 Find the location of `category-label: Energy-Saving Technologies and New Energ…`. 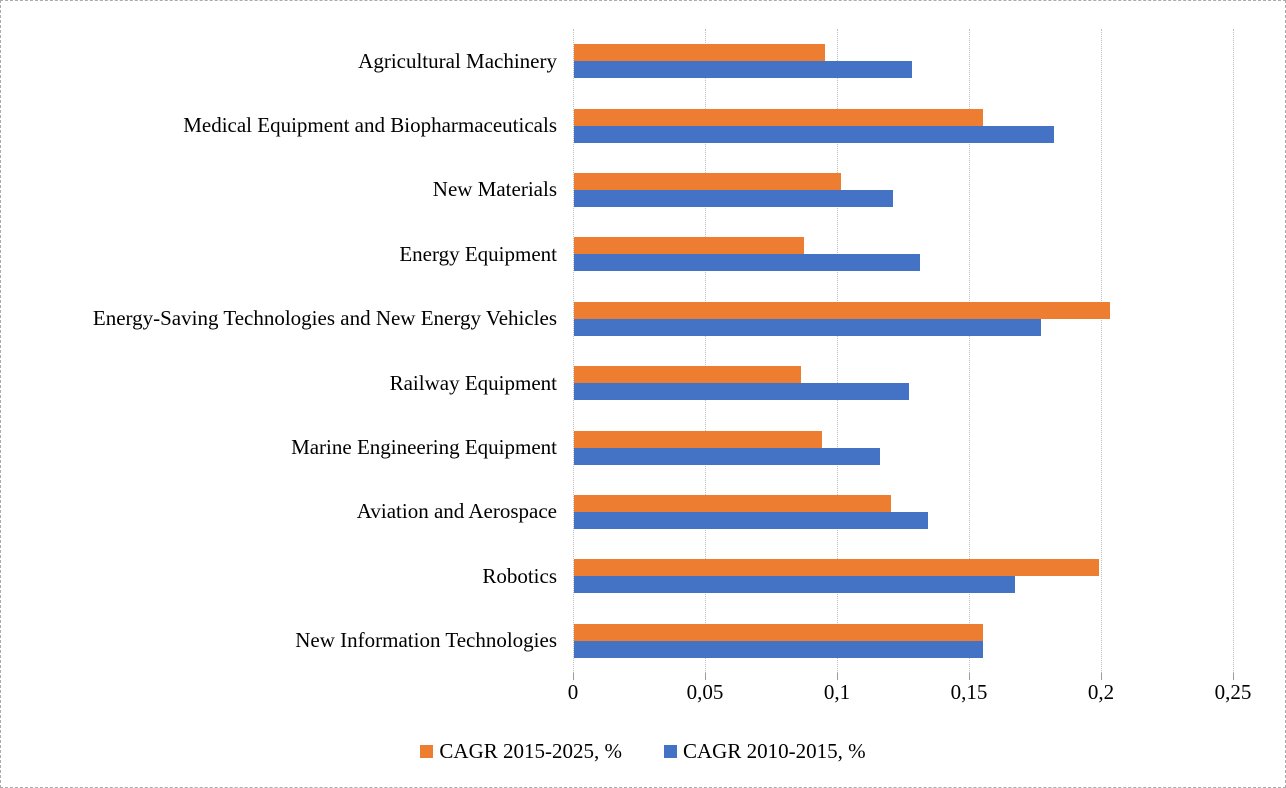

category-label: Energy-Saving Technologies and New Energ… is located at coordinates (324, 318).